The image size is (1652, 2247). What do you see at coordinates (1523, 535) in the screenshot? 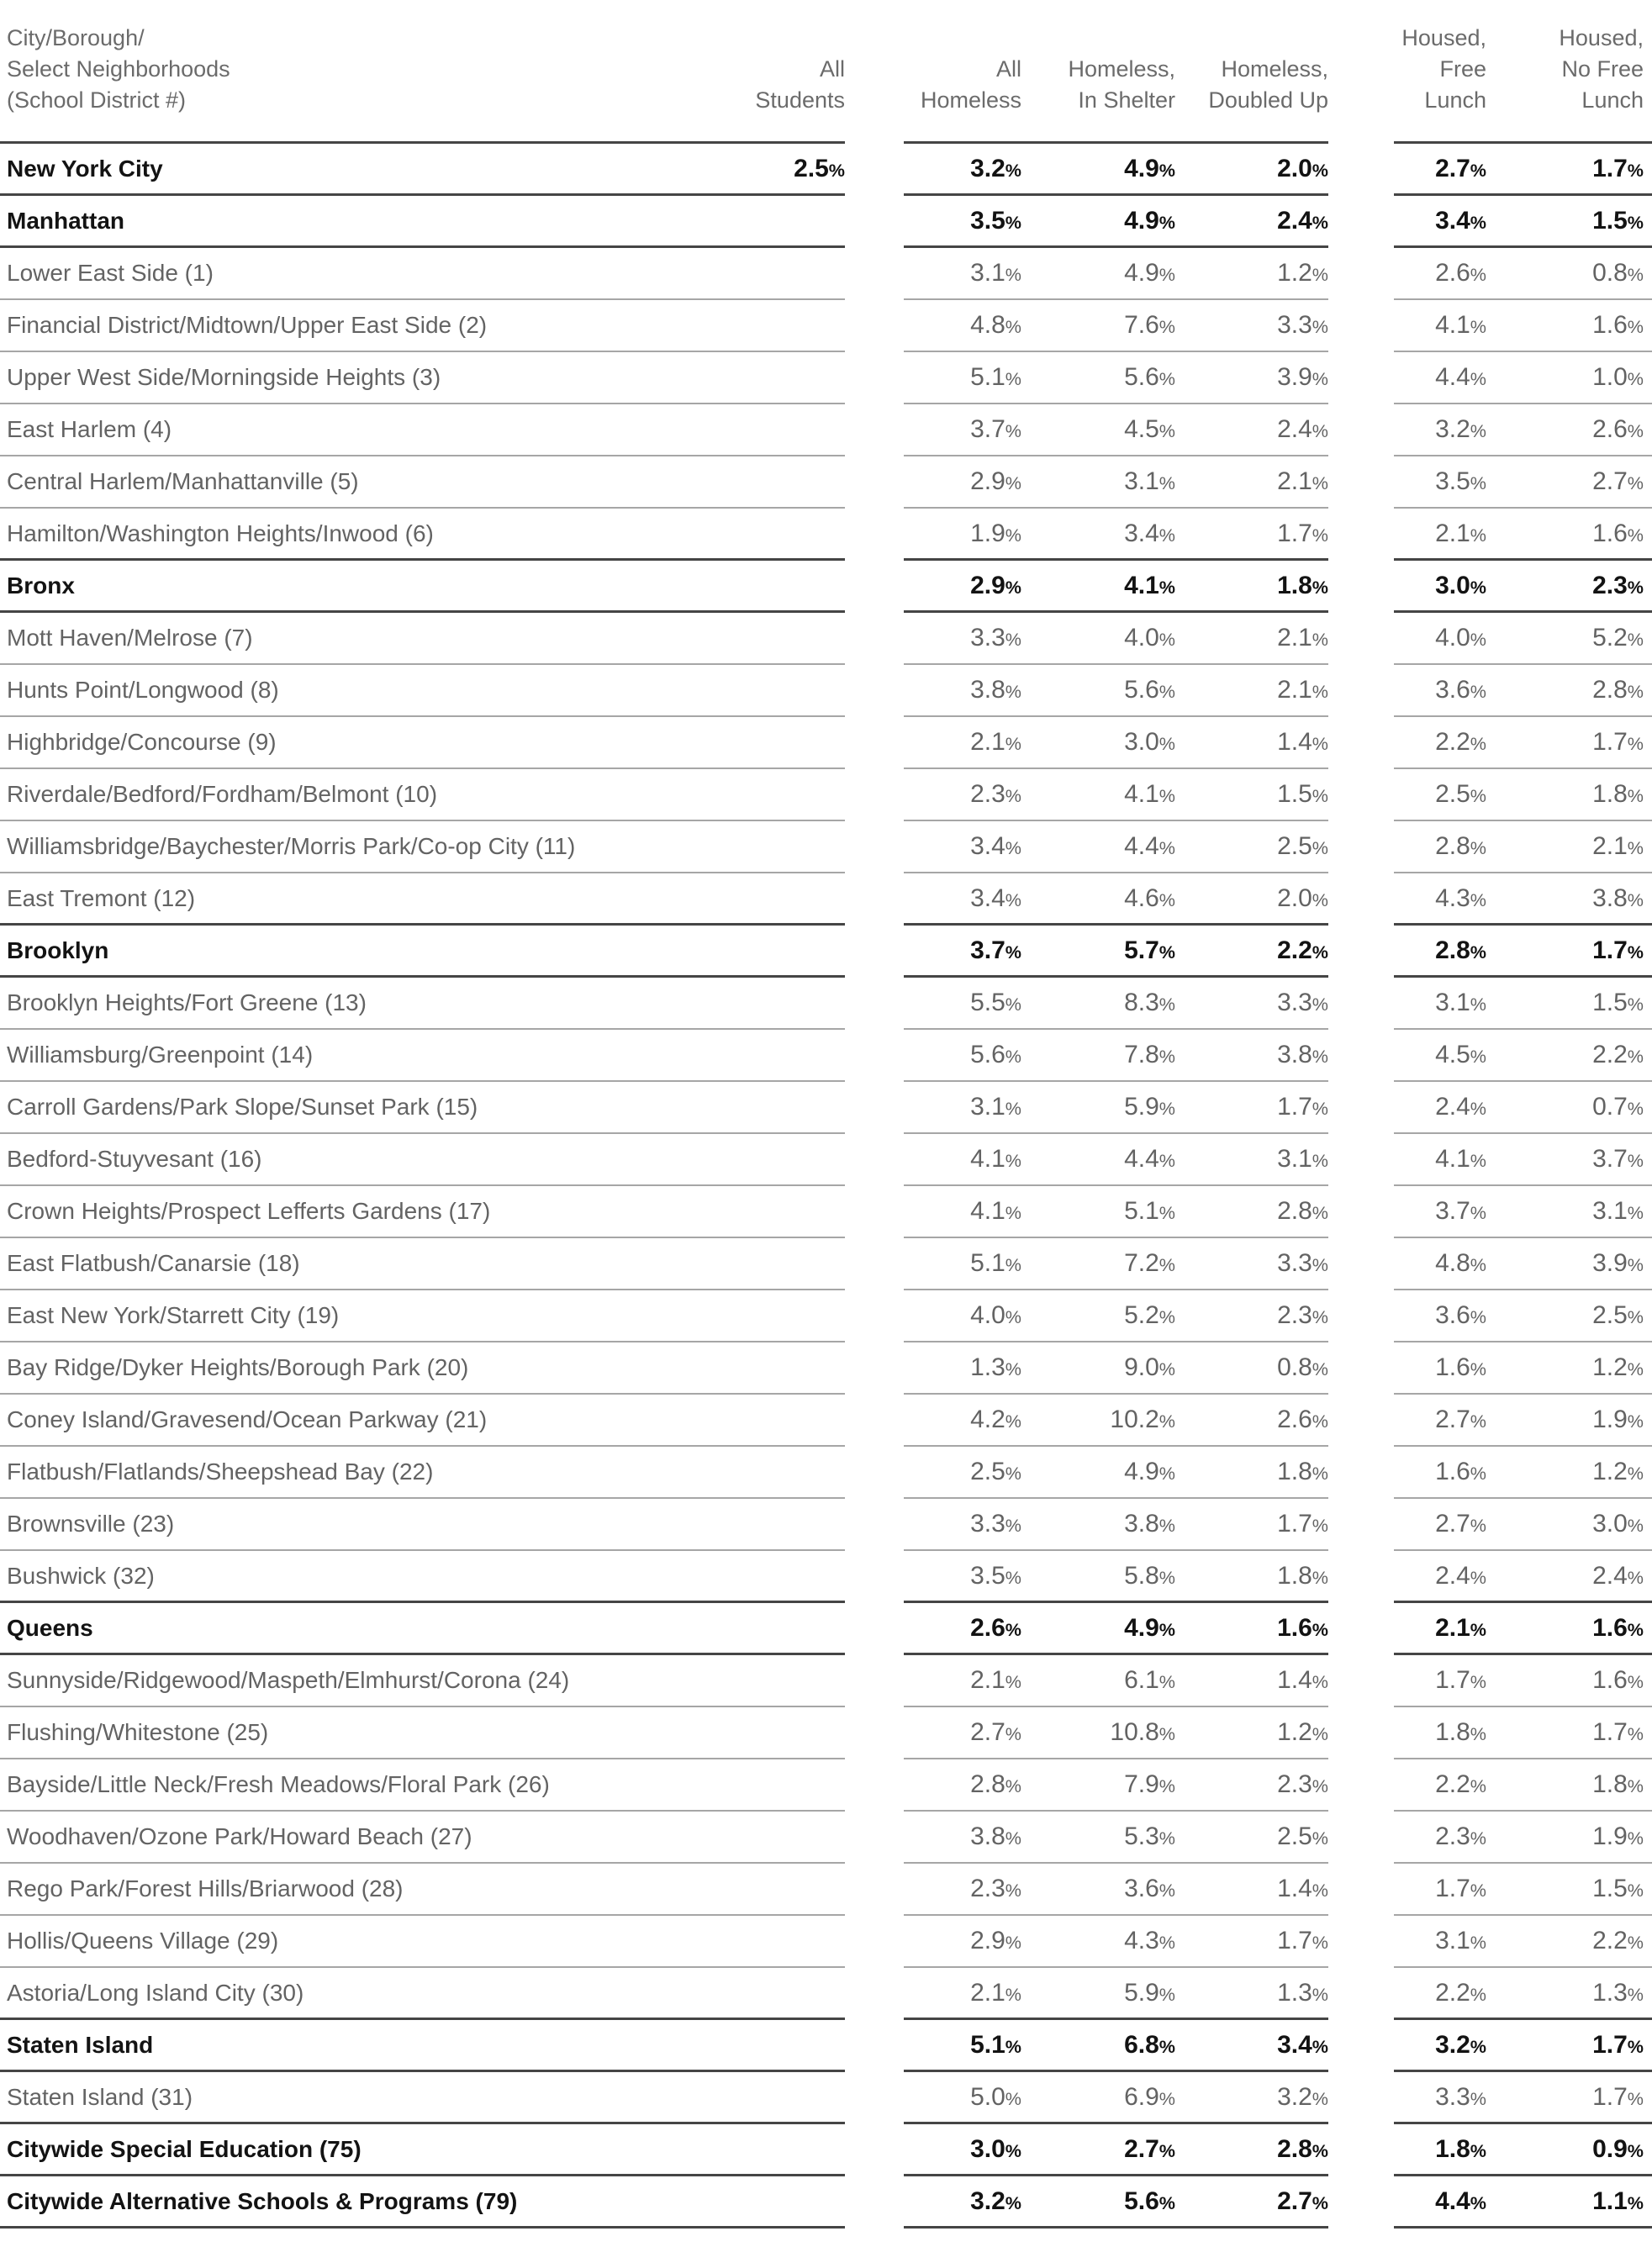
I see `row-group-housed: 2.1% 1.6%` at bounding box center [1523, 535].